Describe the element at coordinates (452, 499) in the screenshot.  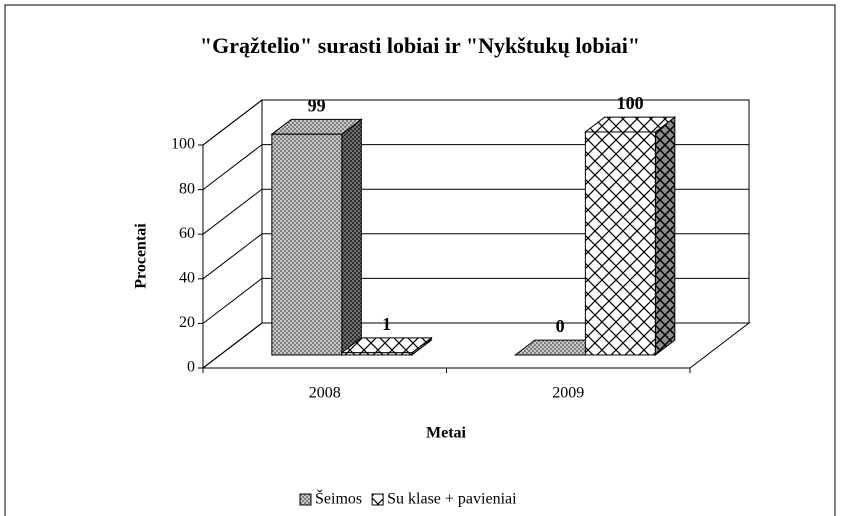
I see `legend-label: Su klase + pavieniai` at that location.